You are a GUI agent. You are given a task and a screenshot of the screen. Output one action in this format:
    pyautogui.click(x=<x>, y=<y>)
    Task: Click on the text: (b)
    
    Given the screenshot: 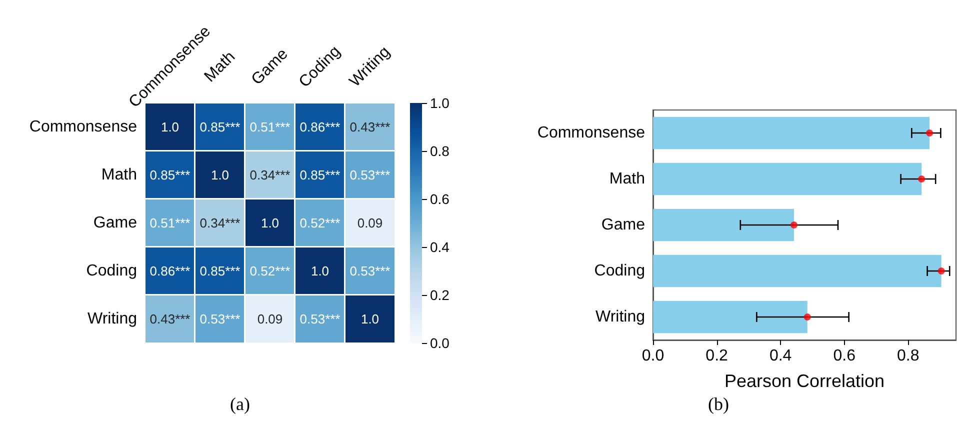 What is the action you would take?
    pyautogui.click(x=719, y=404)
    